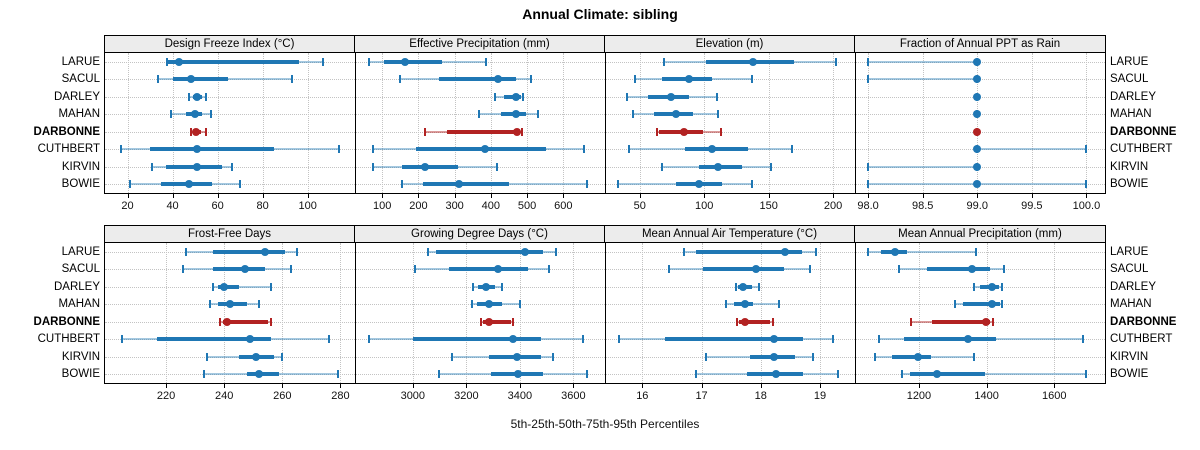  I want to click on axis-tick-label: 16, so click(642, 396).